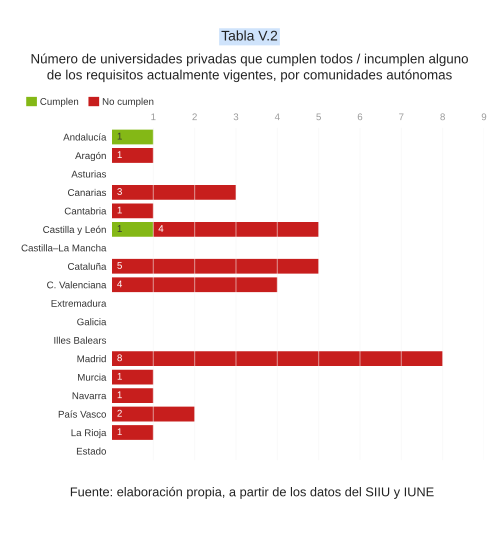  Describe the element at coordinates (277, 116) in the screenshot. I see `x-tick-label: 4` at that location.